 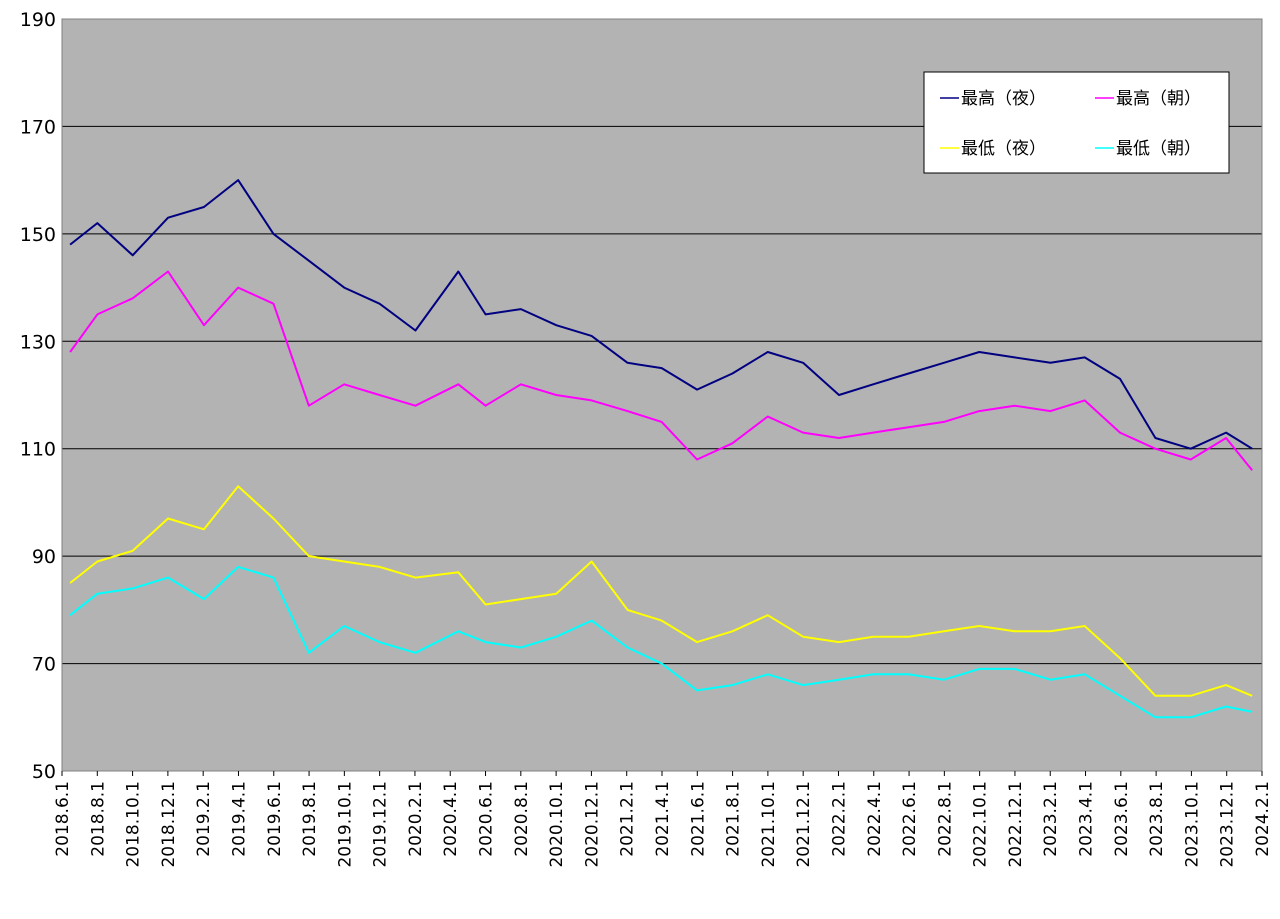 I want to click on y-tick-label: 110, so click(x=38, y=450).